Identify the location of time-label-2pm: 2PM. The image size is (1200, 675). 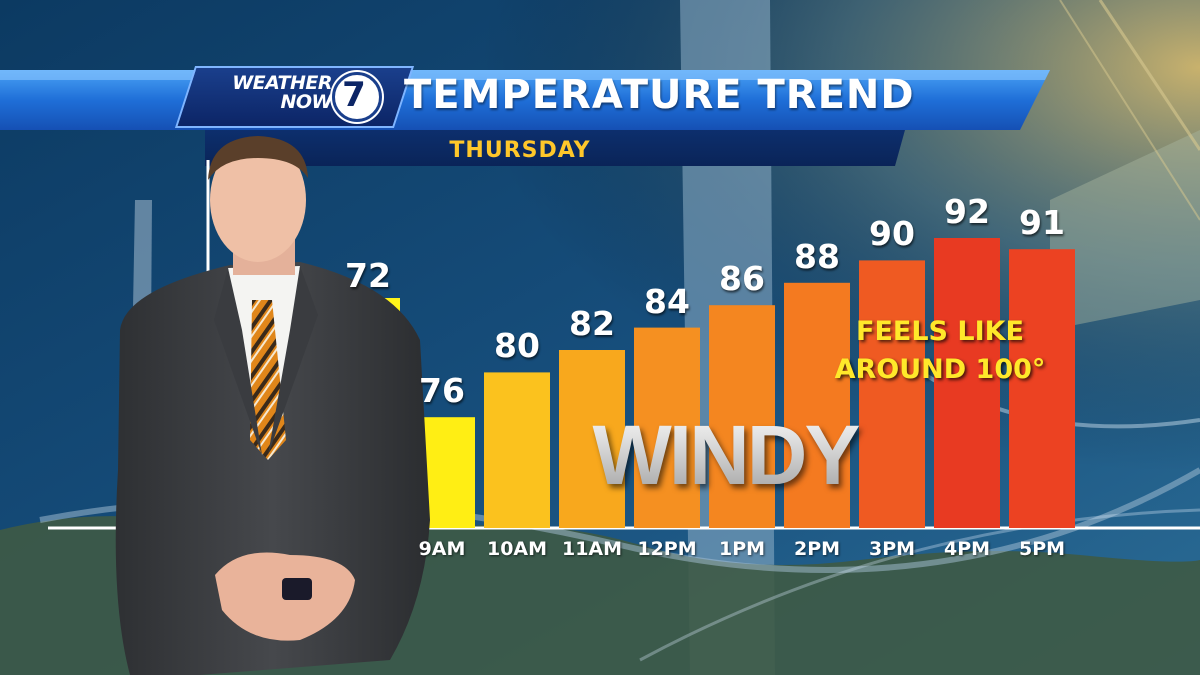
(817, 549).